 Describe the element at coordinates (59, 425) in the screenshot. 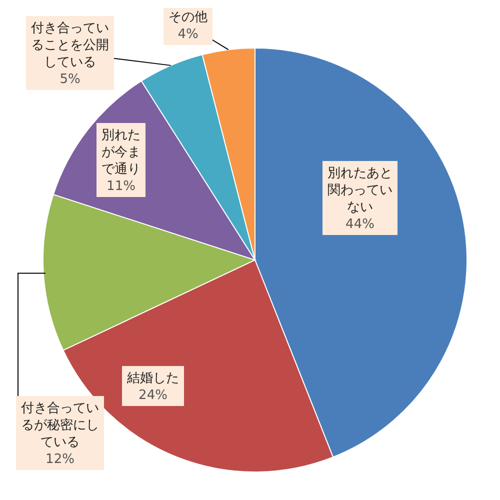

I see `slice-label: 付き合っているが秘密にしている` at that location.